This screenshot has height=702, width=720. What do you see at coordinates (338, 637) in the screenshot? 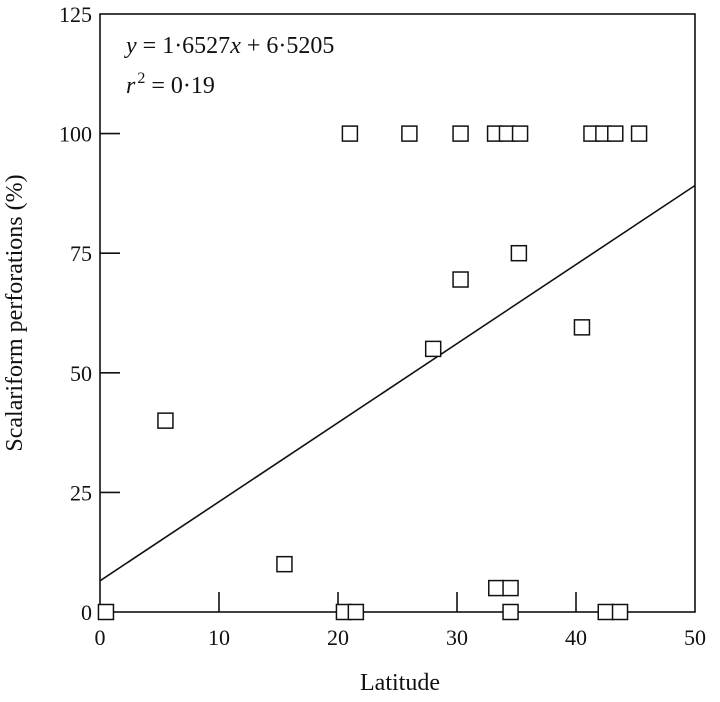
I see `x-tick-label: 20` at bounding box center [338, 637].